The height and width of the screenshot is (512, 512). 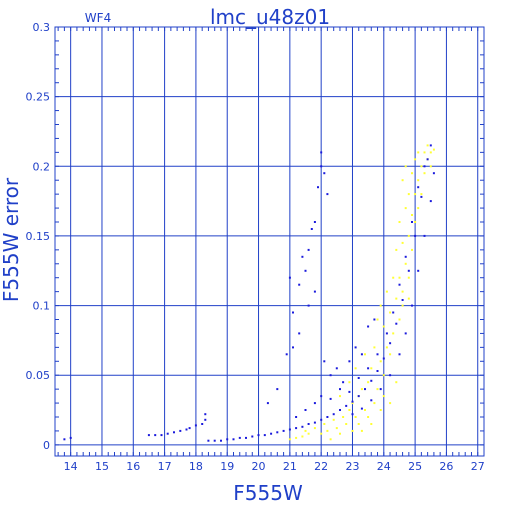 What do you see at coordinates (46, 445) in the screenshot?
I see `y-tick-label: 0` at bounding box center [46, 445].